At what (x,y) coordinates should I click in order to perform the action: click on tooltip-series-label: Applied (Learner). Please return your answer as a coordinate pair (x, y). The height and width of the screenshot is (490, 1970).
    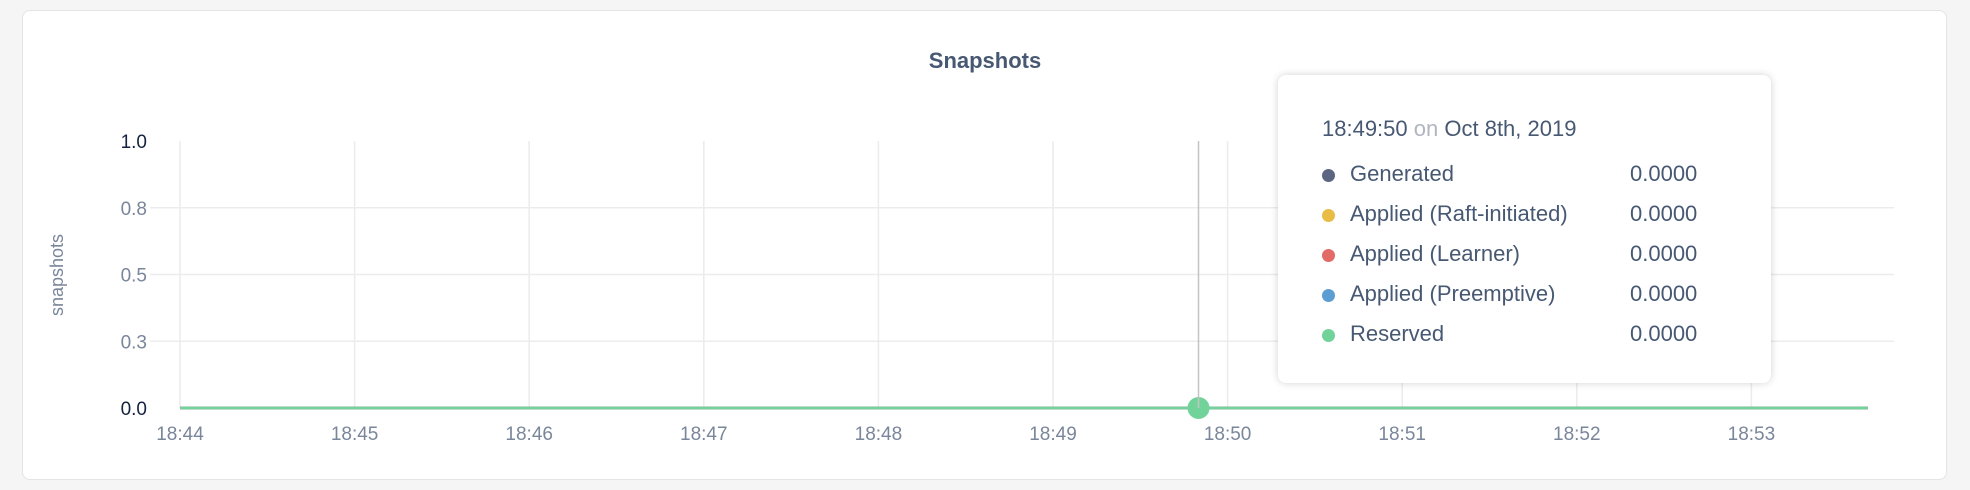
    Looking at the image, I should click on (1435, 253).